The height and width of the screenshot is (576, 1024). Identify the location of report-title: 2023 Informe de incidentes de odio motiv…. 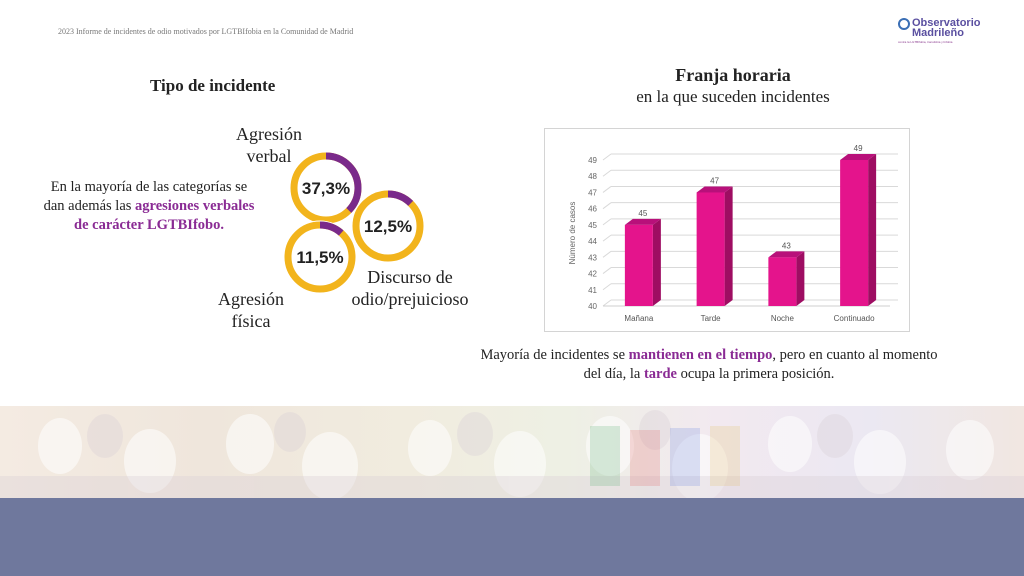
(206, 31).